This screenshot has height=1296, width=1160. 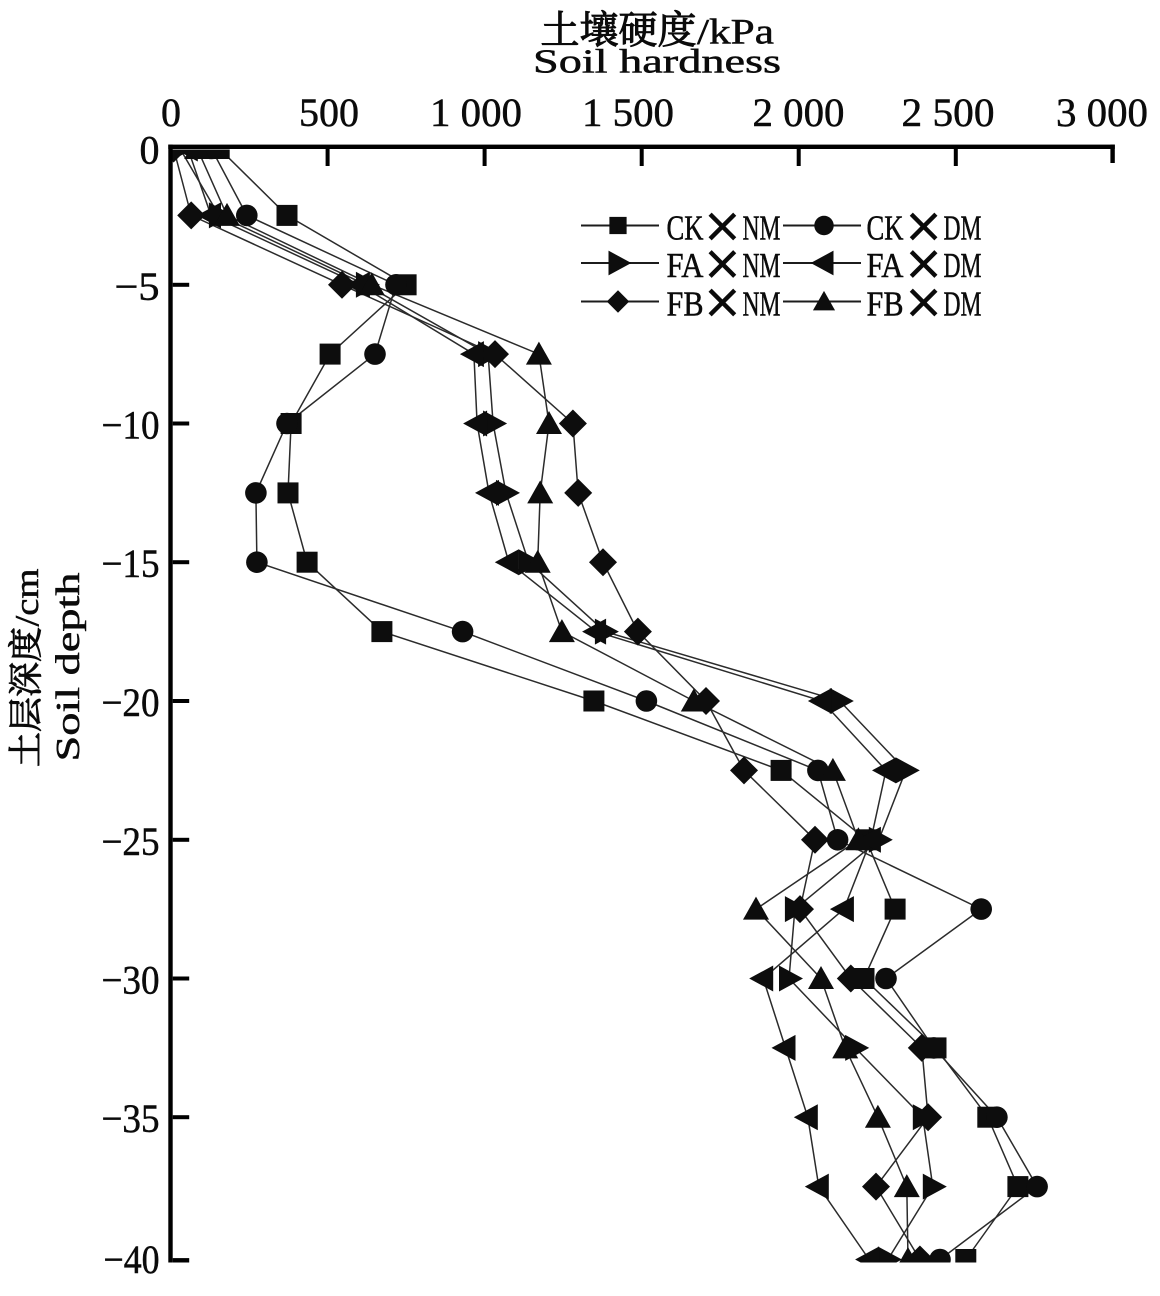 I want to click on svg-text: −30, so click(x=131, y=980).